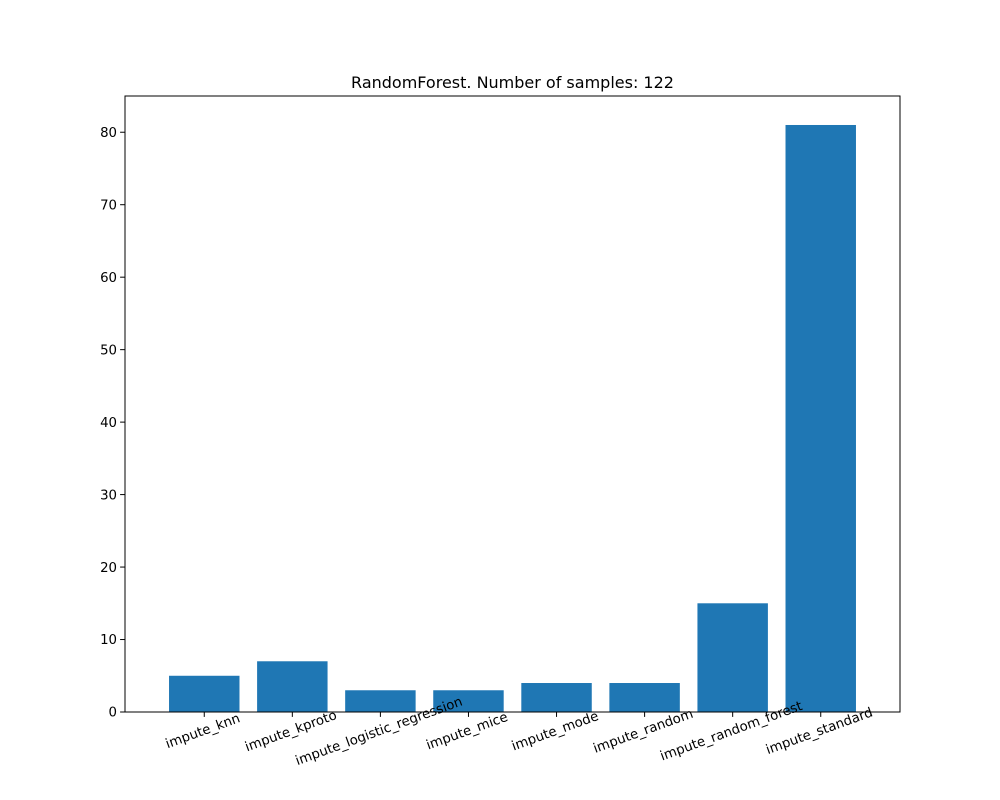 The image size is (1000, 800). What do you see at coordinates (108, 133) in the screenshot?
I see `y-tick-label: 80` at bounding box center [108, 133].